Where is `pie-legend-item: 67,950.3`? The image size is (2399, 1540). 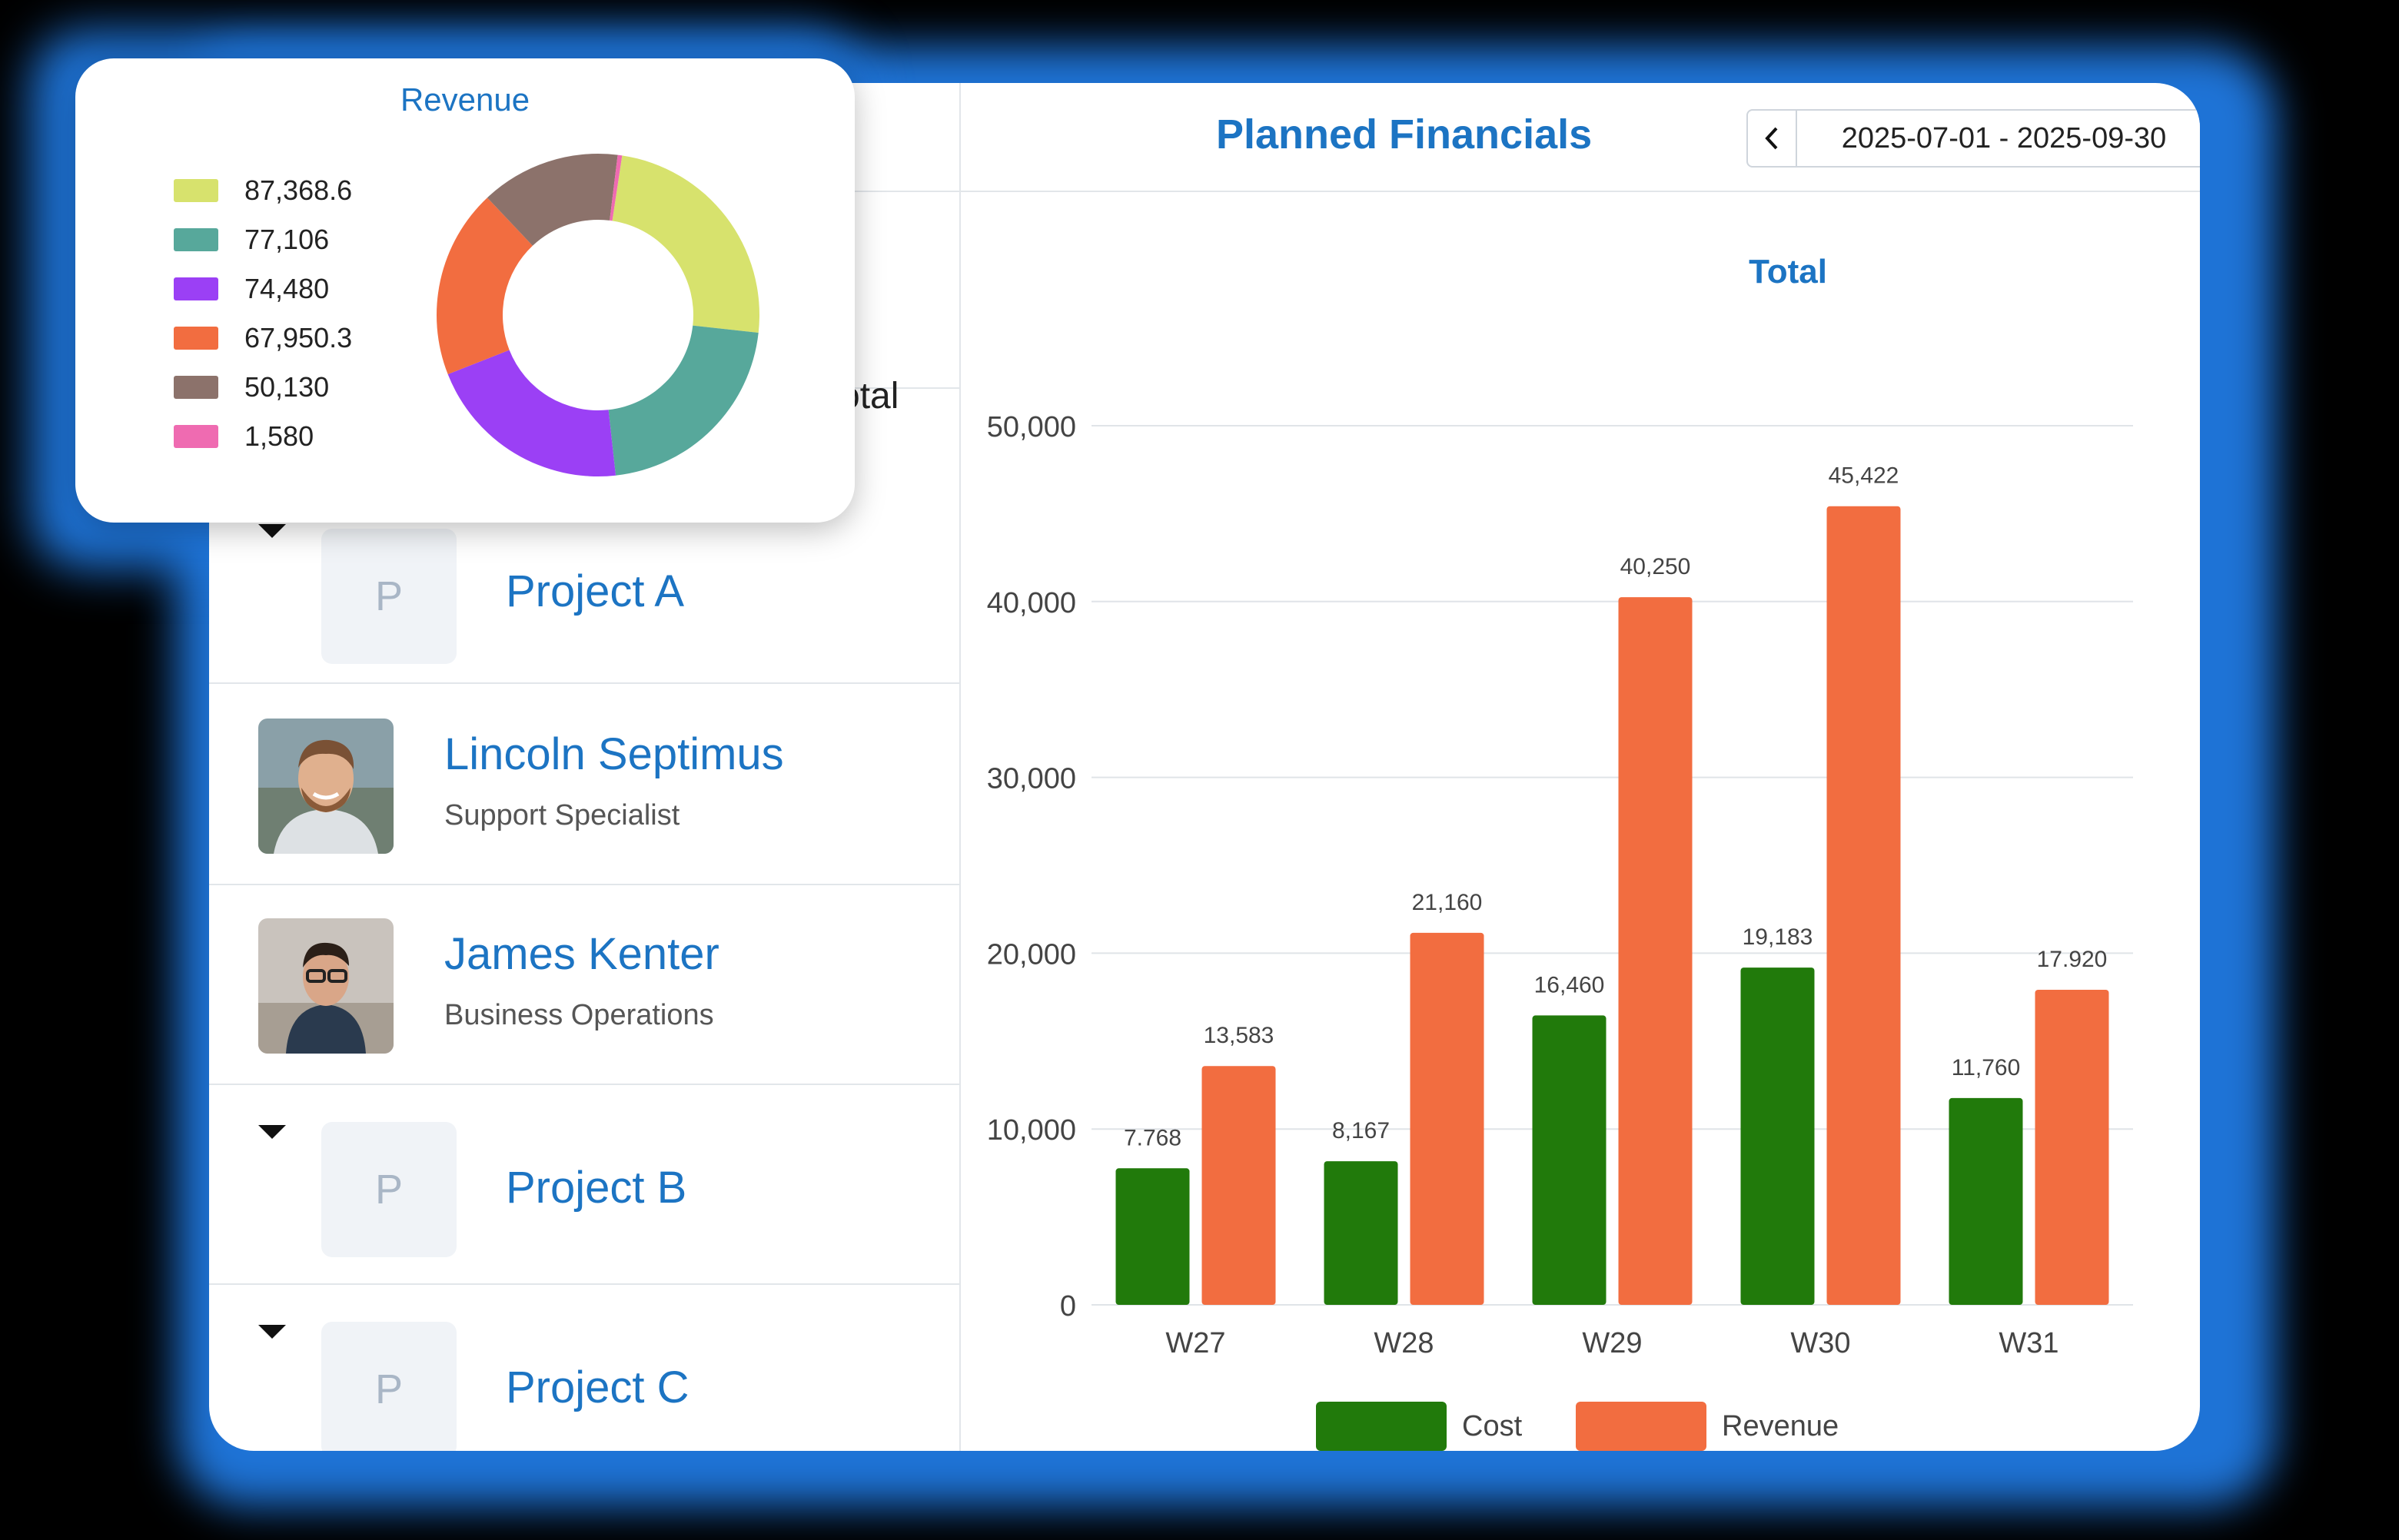 pie-legend-item: 67,950.3 is located at coordinates (263, 337).